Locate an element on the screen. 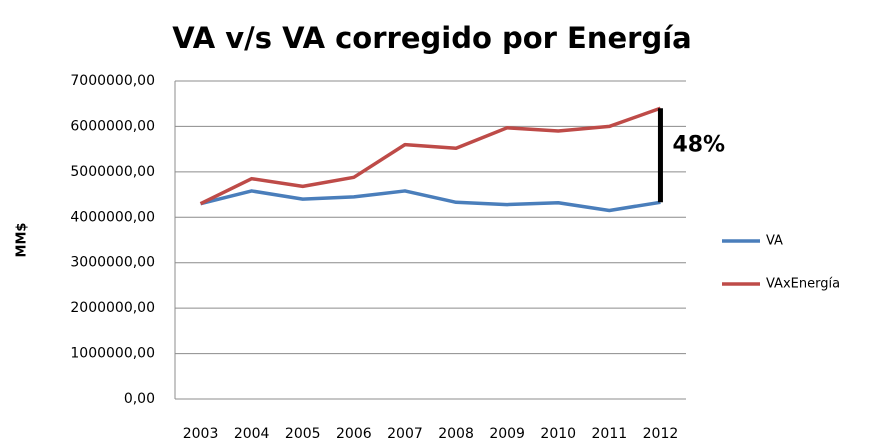  x-tick-label: 2005 is located at coordinates (303, 433).